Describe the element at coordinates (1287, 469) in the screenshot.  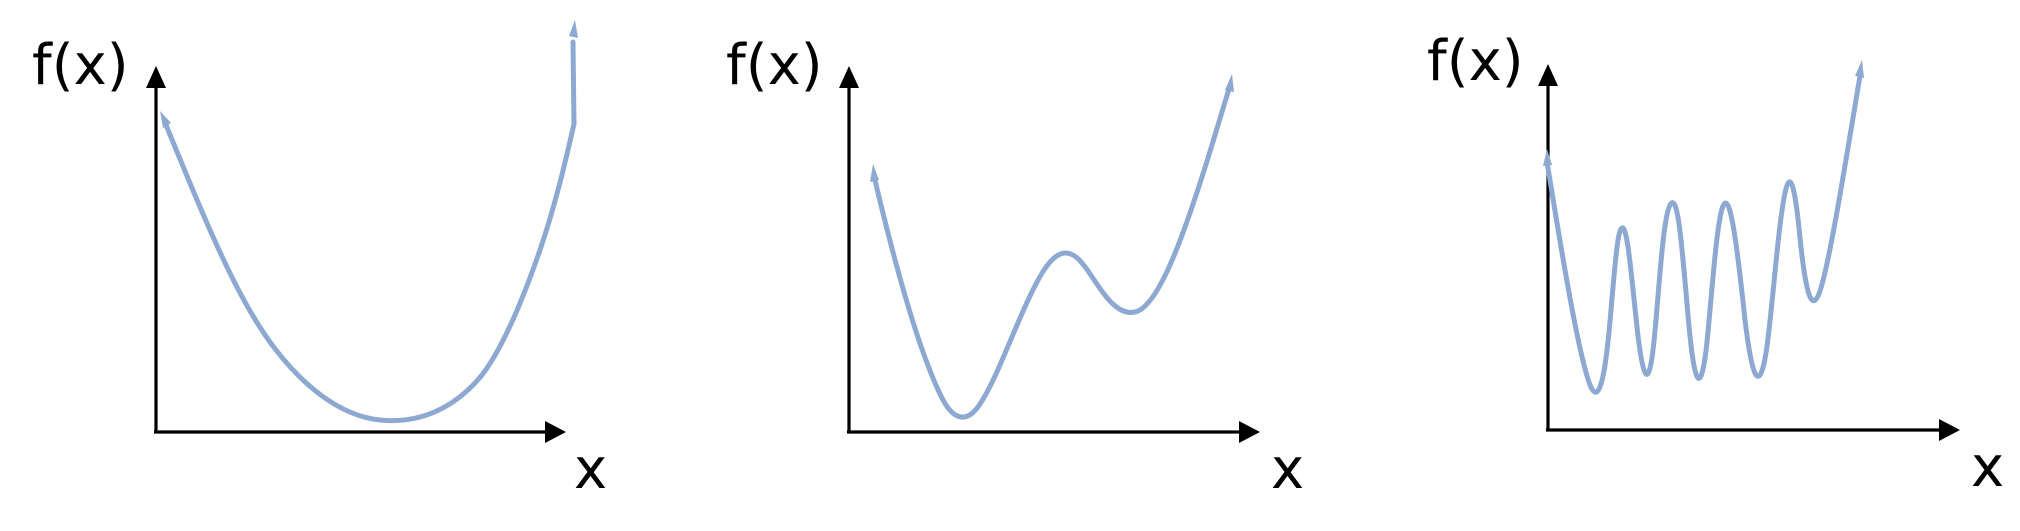
I see `panel-2-x-label: x` at that location.